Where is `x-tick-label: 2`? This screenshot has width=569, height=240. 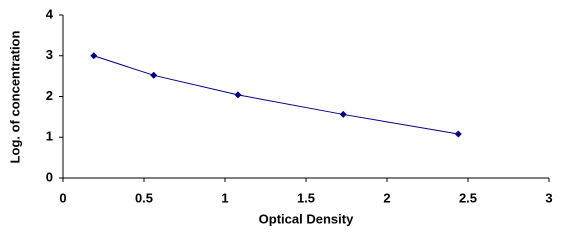
x-tick-label: 2 is located at coordinates (386, 197).